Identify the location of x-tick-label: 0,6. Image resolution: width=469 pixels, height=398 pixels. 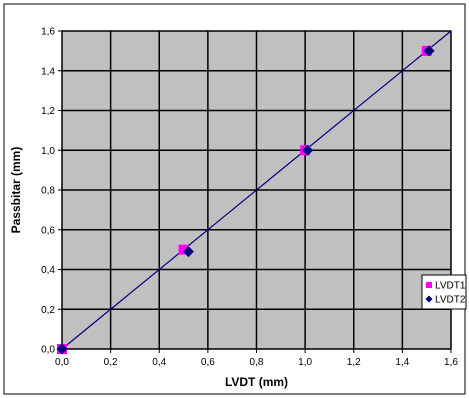
(208, 362).